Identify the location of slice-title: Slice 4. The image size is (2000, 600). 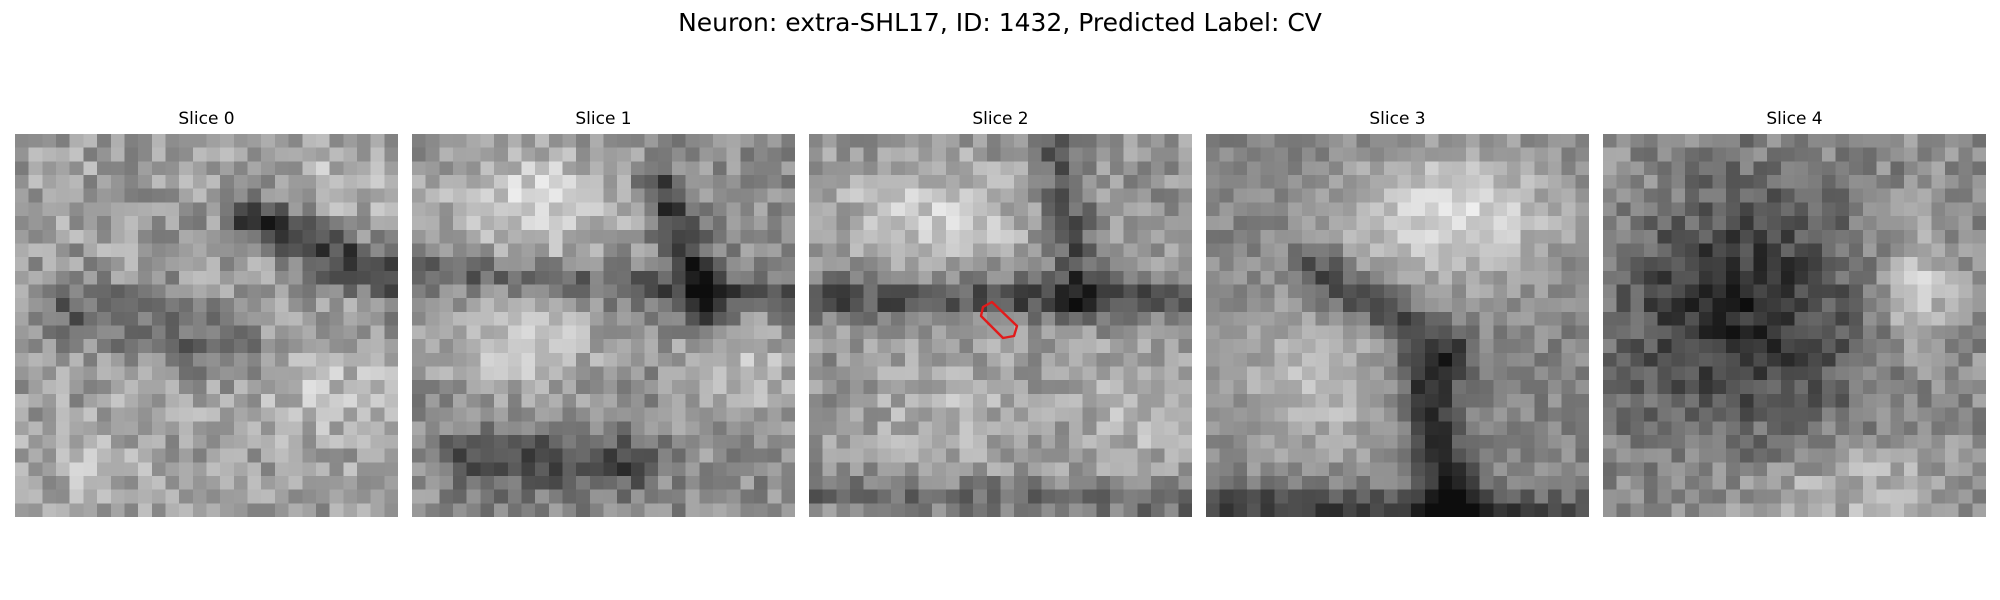
(1794, 119).